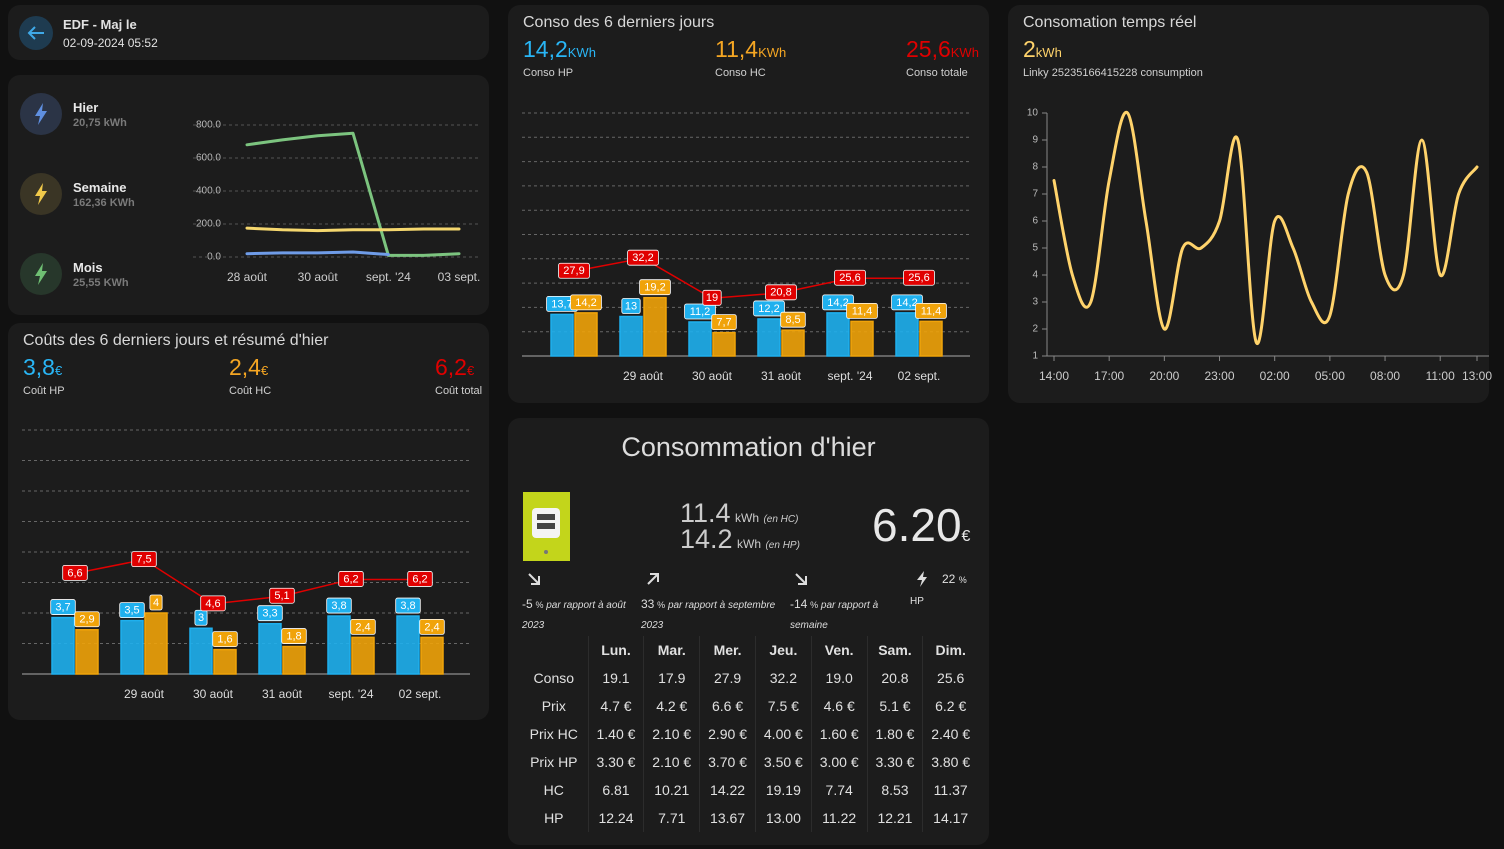 Image resolution: width=1504 pixels, height=849 pixels. I want to click on comparison-value: 33, so click(648, 604).